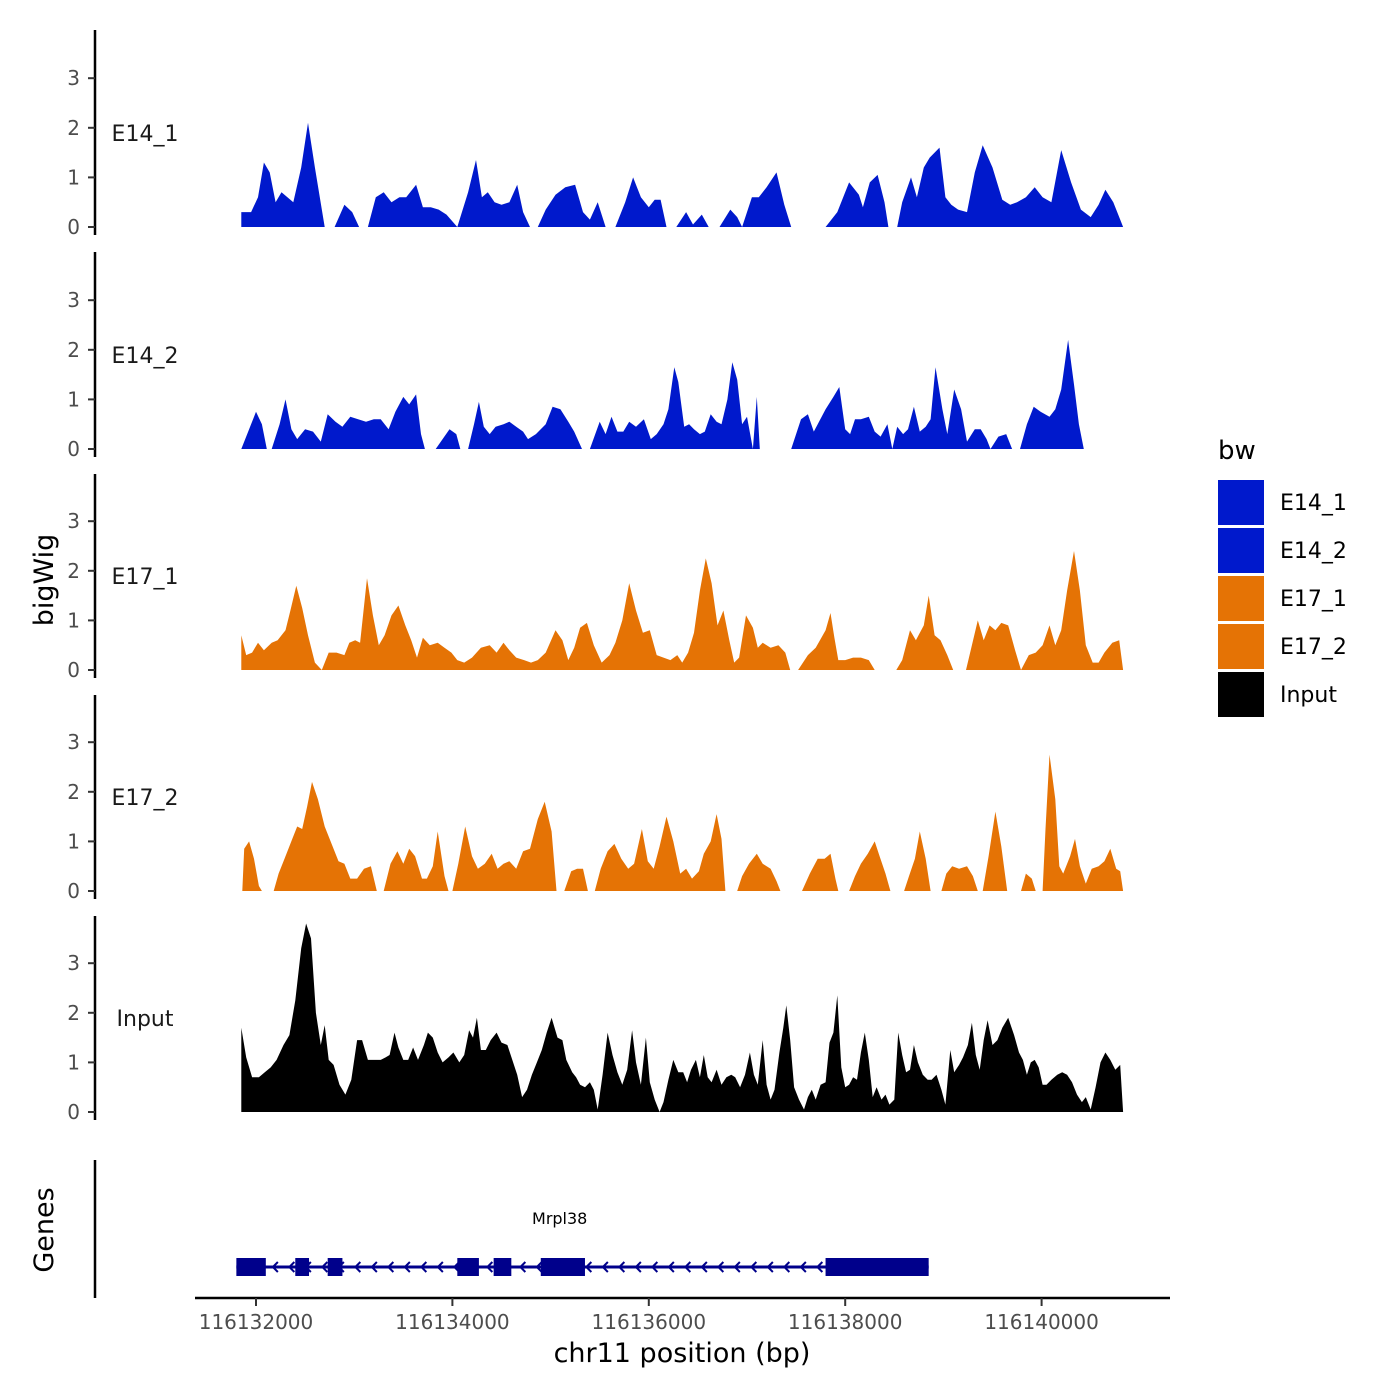 Image resolution: width=1400 pixels, height=1400 pixels. What do you see at coordinates (479, 1229) in the screenshot?
I see `gene-track: Genes Mrpl38` at bounding box center [479, 1229].